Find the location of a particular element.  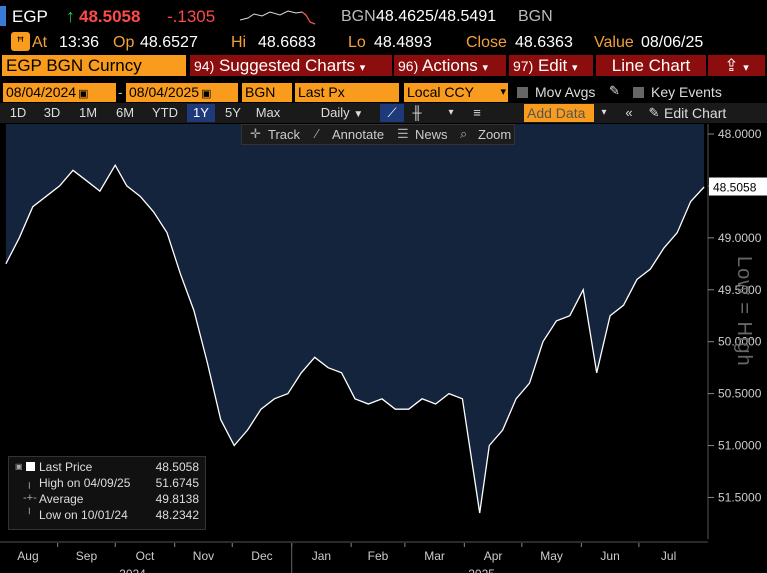

close-value: 48.6363 is located at coordinates (544, 42).